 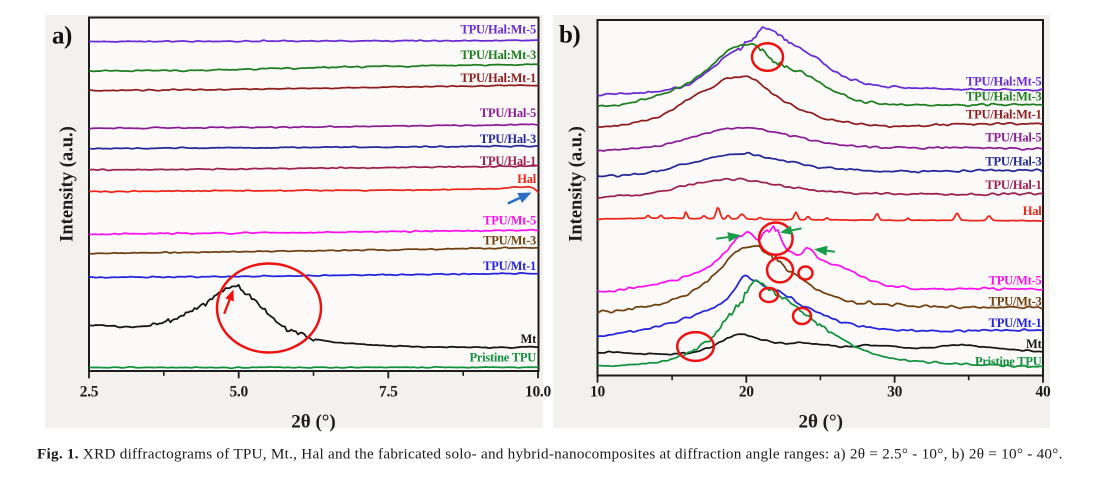 I want to click on svg-text: b), so click(x=569, y=35).